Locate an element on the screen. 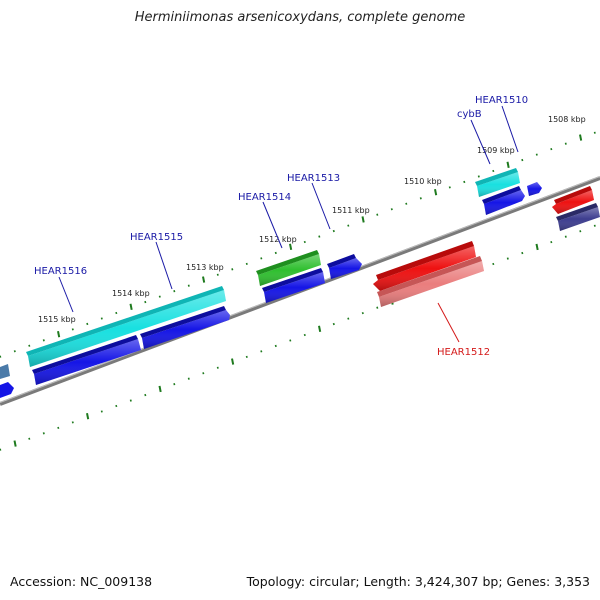 The height and width of the screenshot is (600, 600). gene-red-right-edge is located at coordinates (573, 200).